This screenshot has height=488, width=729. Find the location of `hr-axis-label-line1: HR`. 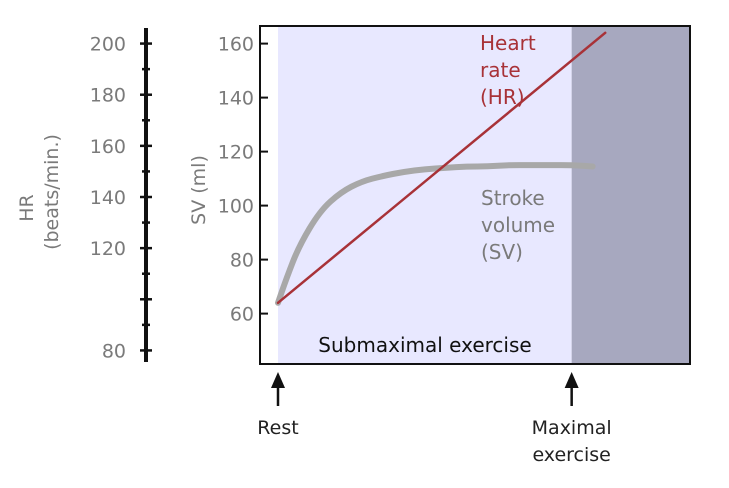

hr-axis-label-line1: HR is located at coordinates (27, 208).